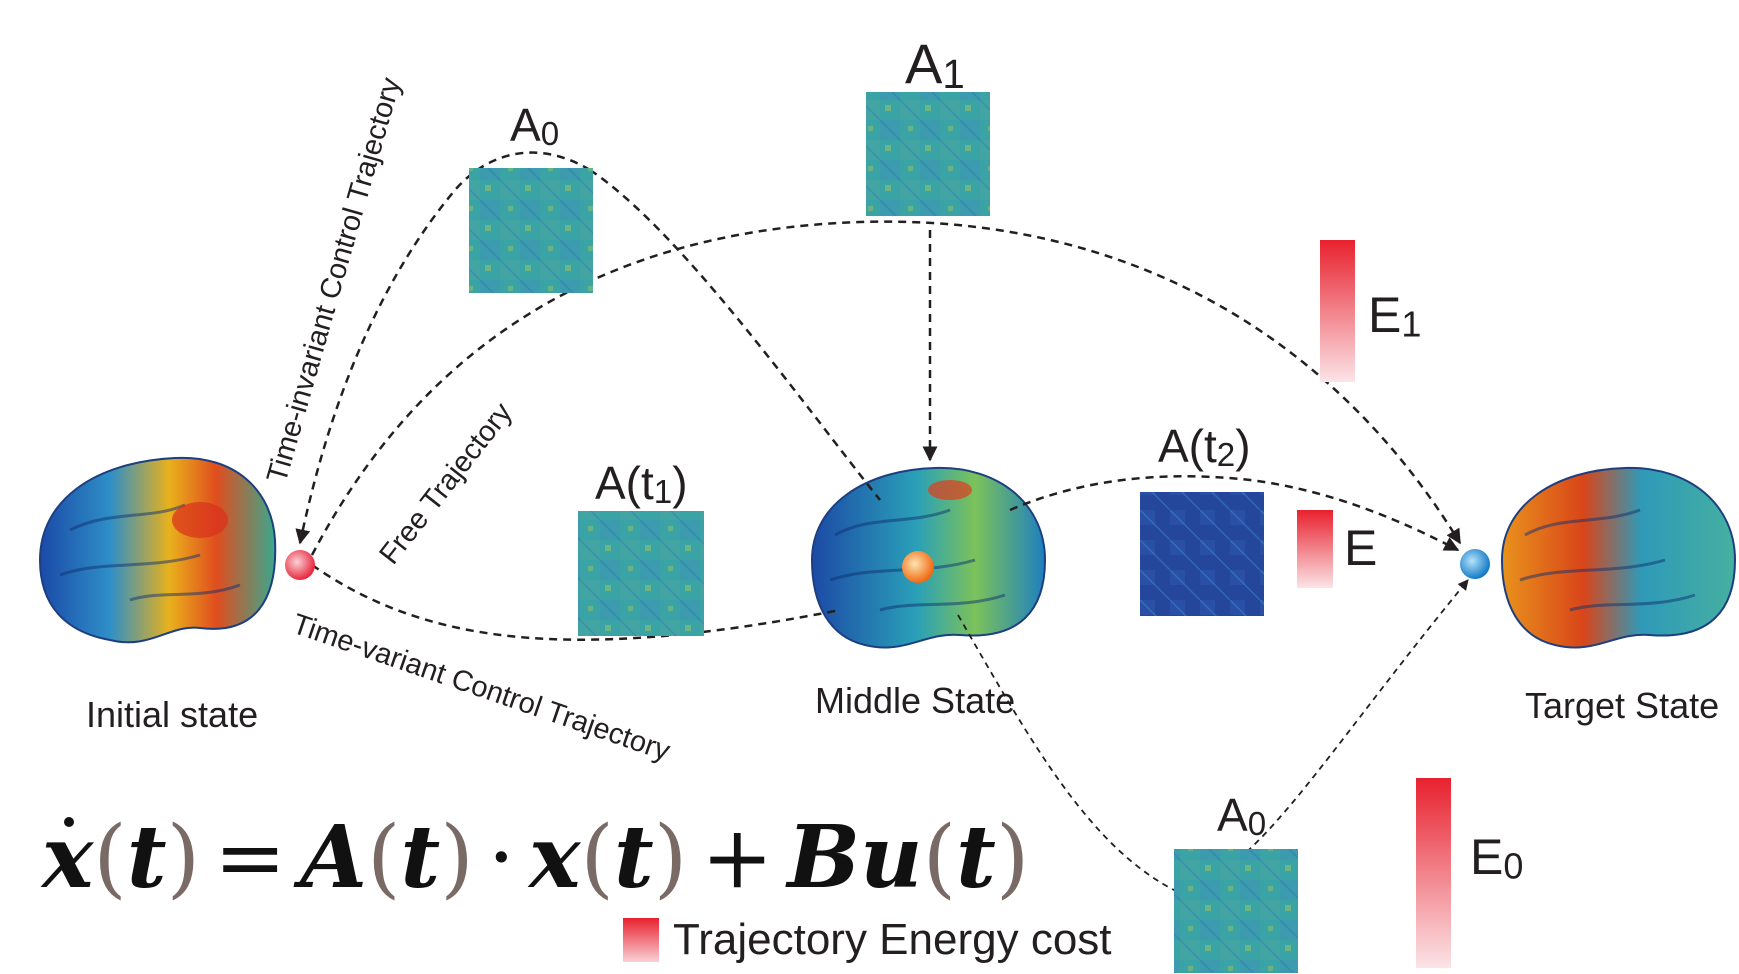 Image resolution: width=1739 pixels, height=974 pixels. I want to click on label-e0: E0, so click(1497, 858).